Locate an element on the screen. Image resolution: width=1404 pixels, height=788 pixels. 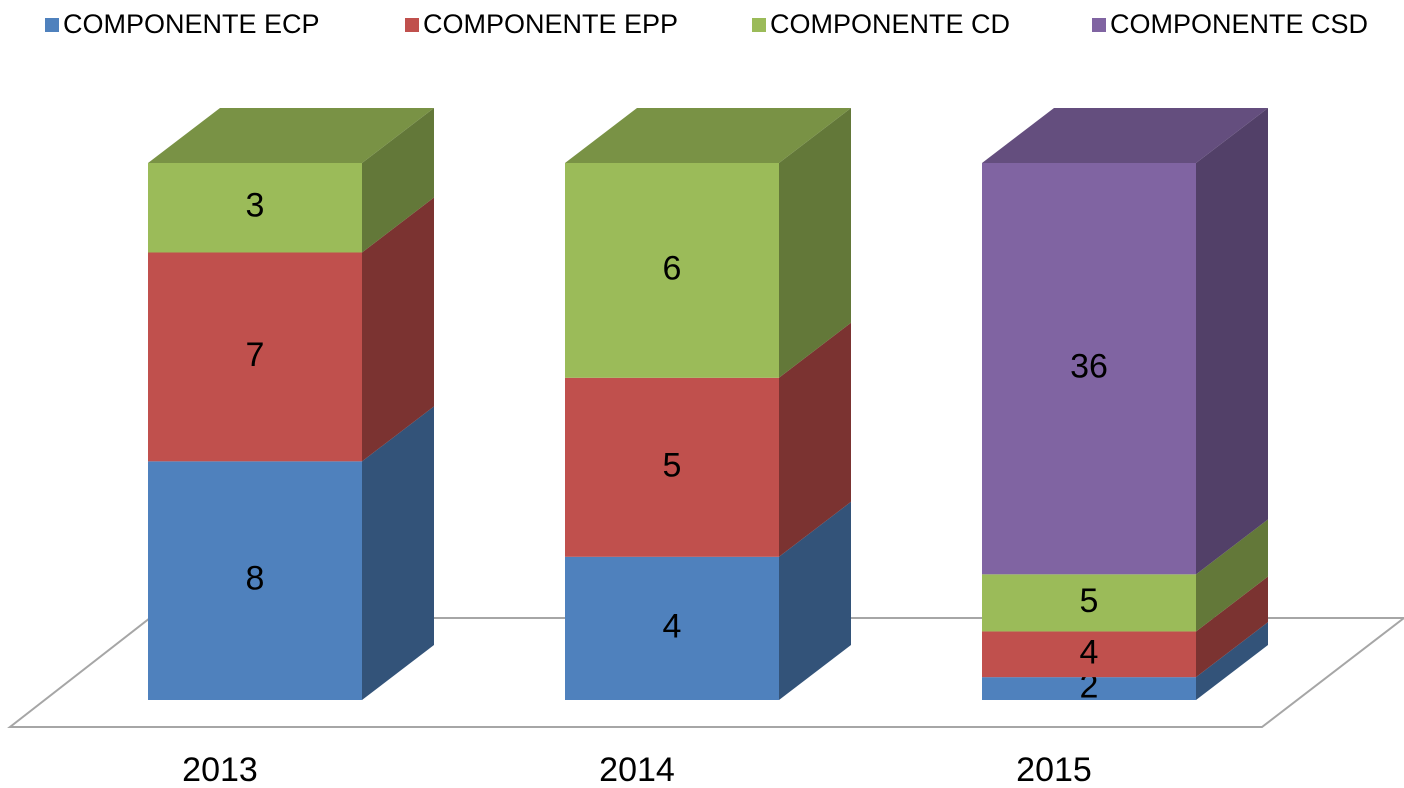
data-label: 7 is located at coordinates (255, 355).